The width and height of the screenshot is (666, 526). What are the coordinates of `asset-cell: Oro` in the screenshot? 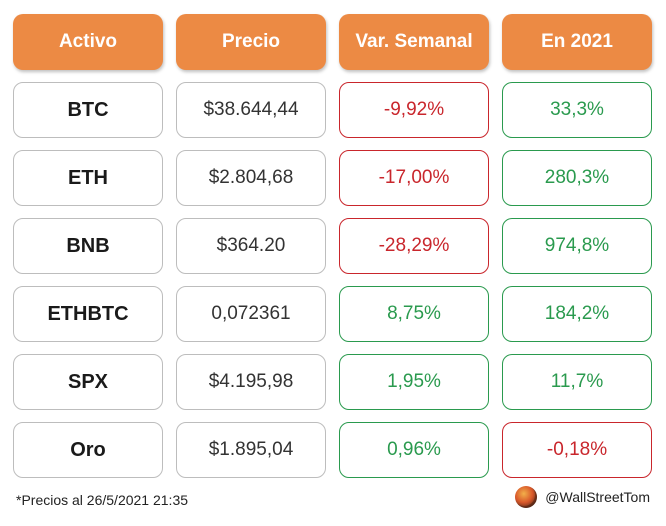 It's located at (88, 450).